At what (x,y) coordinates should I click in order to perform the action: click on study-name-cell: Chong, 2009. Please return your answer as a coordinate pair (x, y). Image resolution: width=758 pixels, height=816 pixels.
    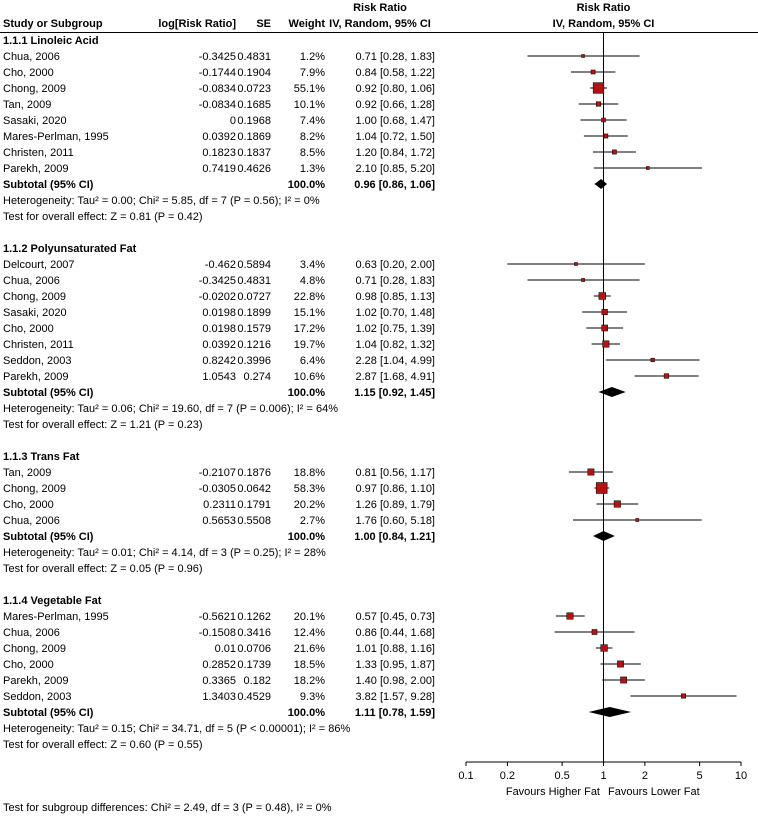
    Looking at the image, I should click on (34, 649).